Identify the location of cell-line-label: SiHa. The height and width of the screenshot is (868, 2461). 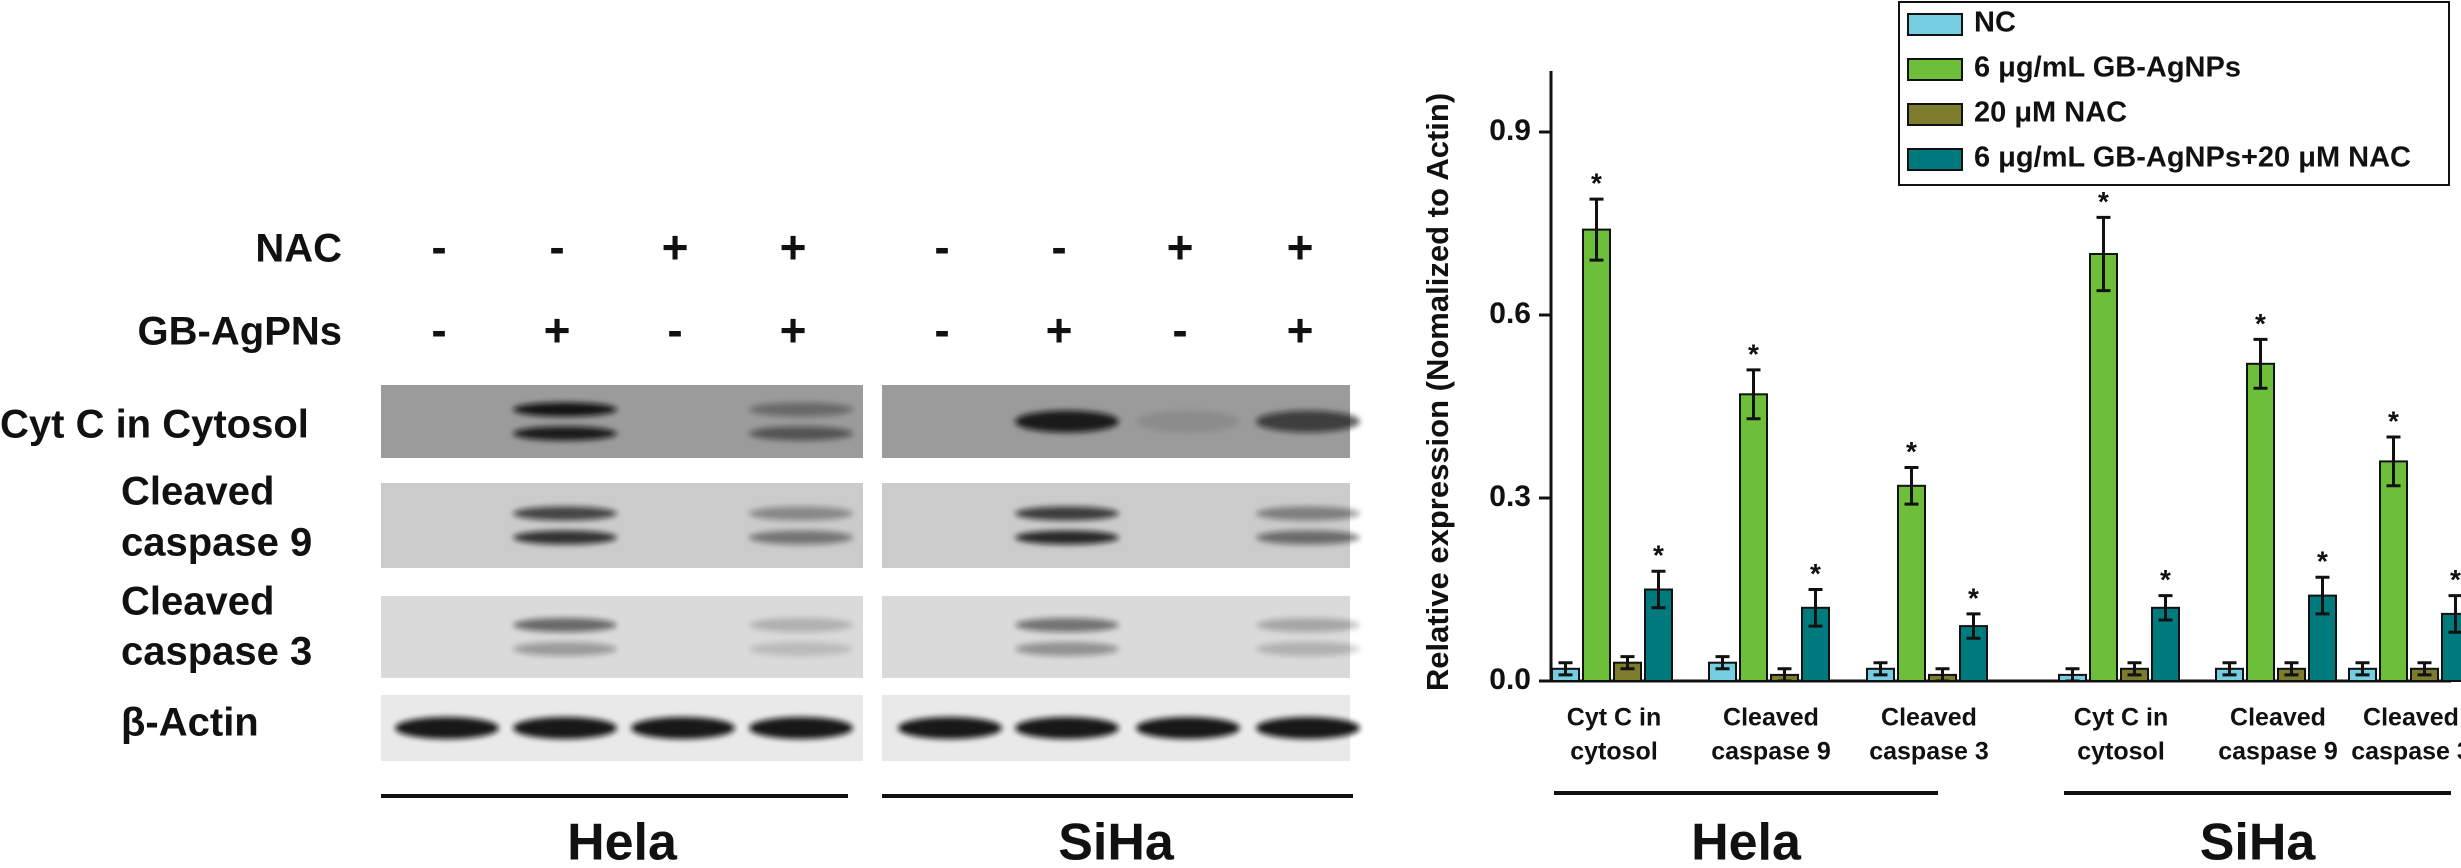
(1116, 841).